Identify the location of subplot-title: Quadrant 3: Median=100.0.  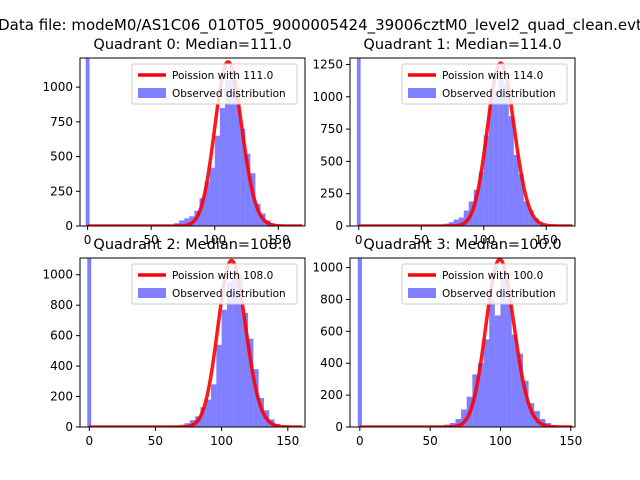
(462, 245).